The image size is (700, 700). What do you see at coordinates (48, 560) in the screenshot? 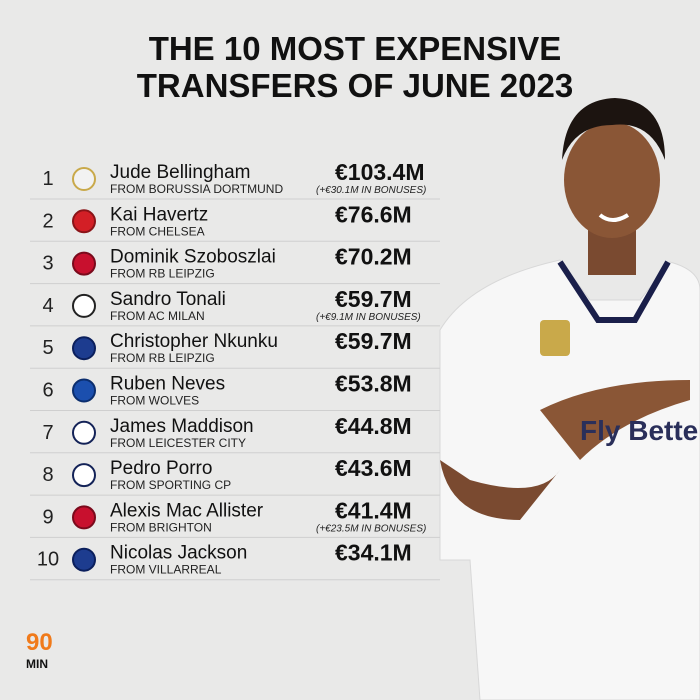
I see `rank: 10` at bounding box center [48, 560].